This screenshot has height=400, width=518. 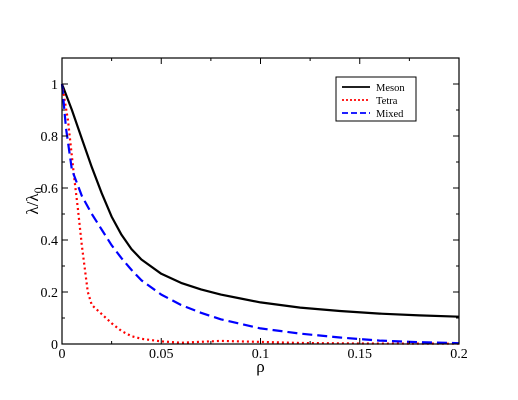 I want to click on y-tick-label: 1, so click(x=54, y=85).